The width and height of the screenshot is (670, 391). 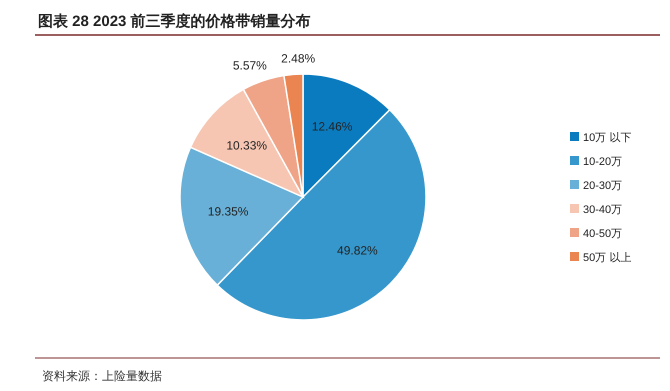 What do you see at coordinates (250, 65) in the screenshot?
I see `data-label: 5.57%` at bounding box center [250, 65].